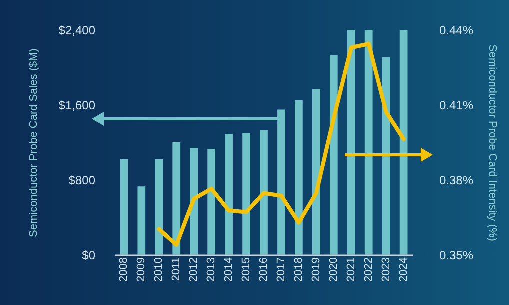  What do you see at coordinates (176, 270) in the screenshot?
I see `x-tick-label: 2011` at bounding box center [176, 270].